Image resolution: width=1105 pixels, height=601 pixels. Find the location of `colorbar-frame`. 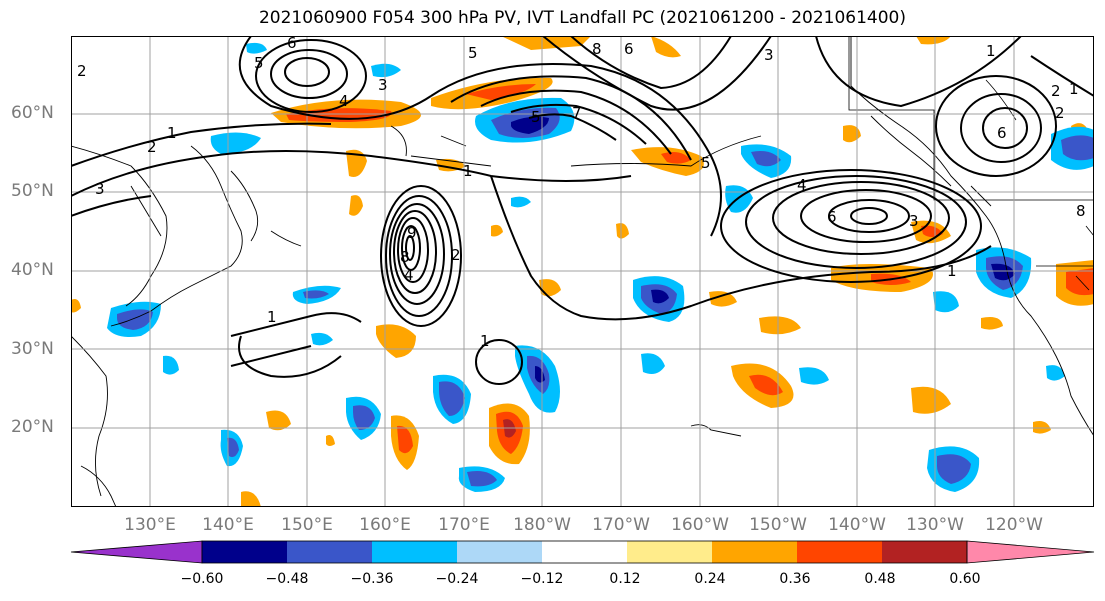

colorbar-frame is located at coordinates (584, 552).